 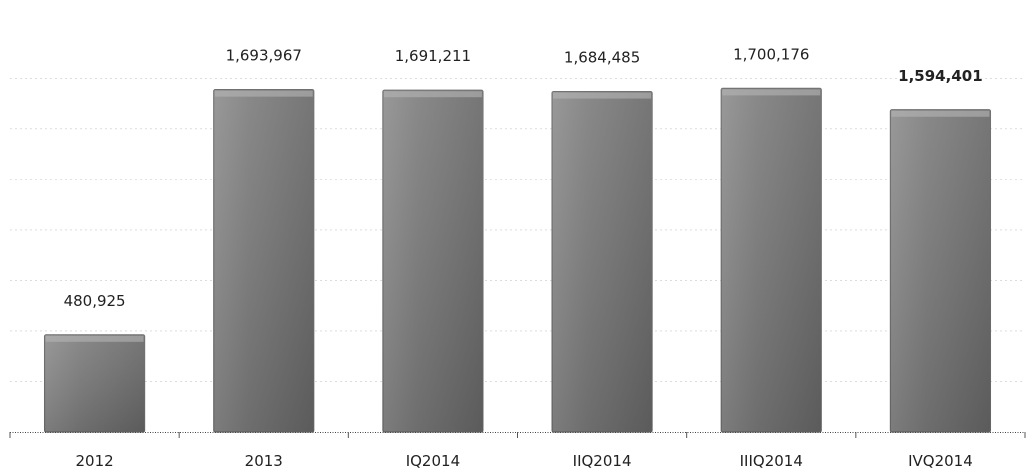 I want to click on x-tick-label: 2013, so click(x=264, y=461).